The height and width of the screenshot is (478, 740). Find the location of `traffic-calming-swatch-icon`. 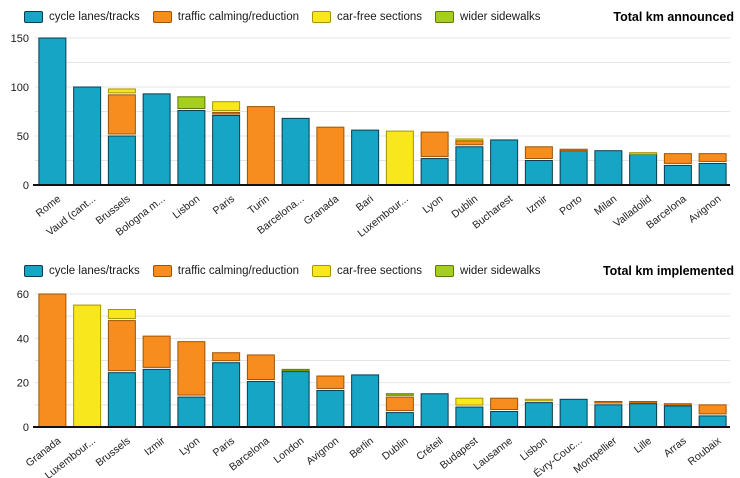

traffic-calming-swatch-icon is located at coordinates (162, 17).